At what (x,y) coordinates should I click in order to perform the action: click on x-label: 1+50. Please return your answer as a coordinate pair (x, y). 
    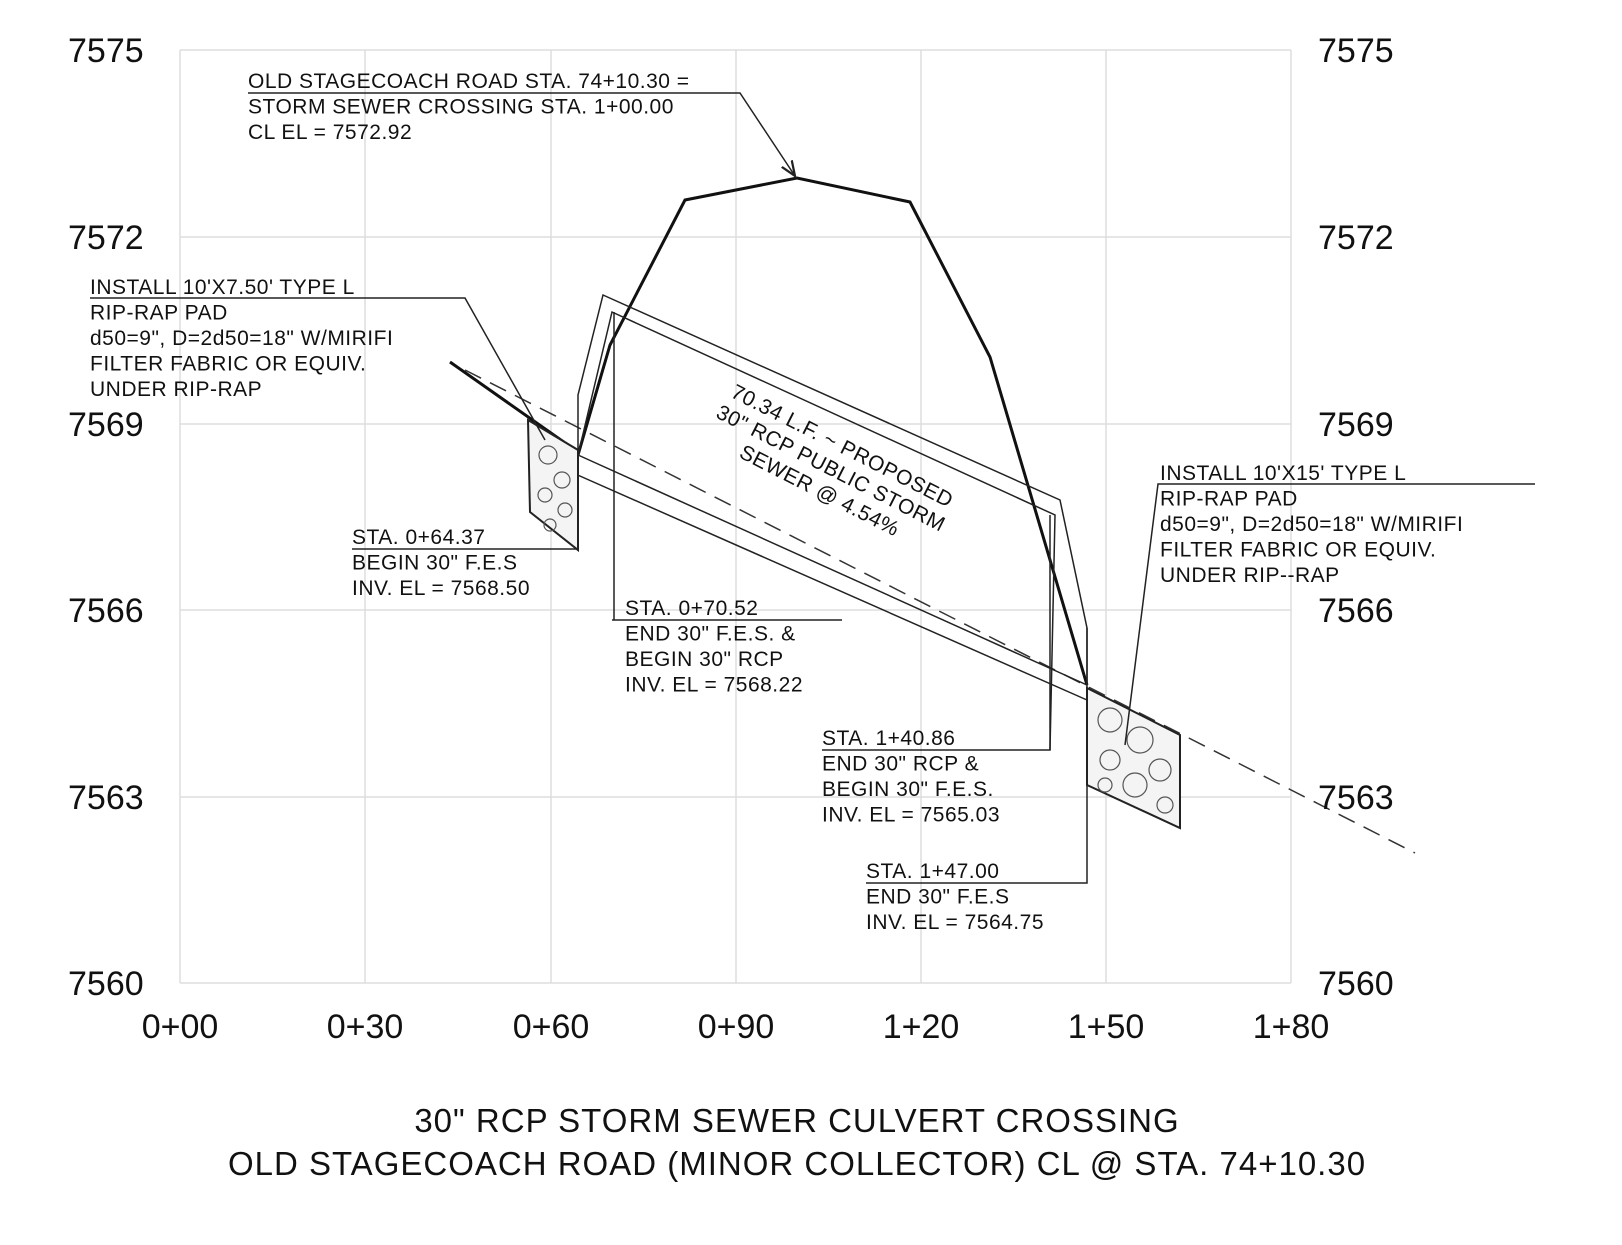
    Looking at the image, I should click on (1106, 1027).